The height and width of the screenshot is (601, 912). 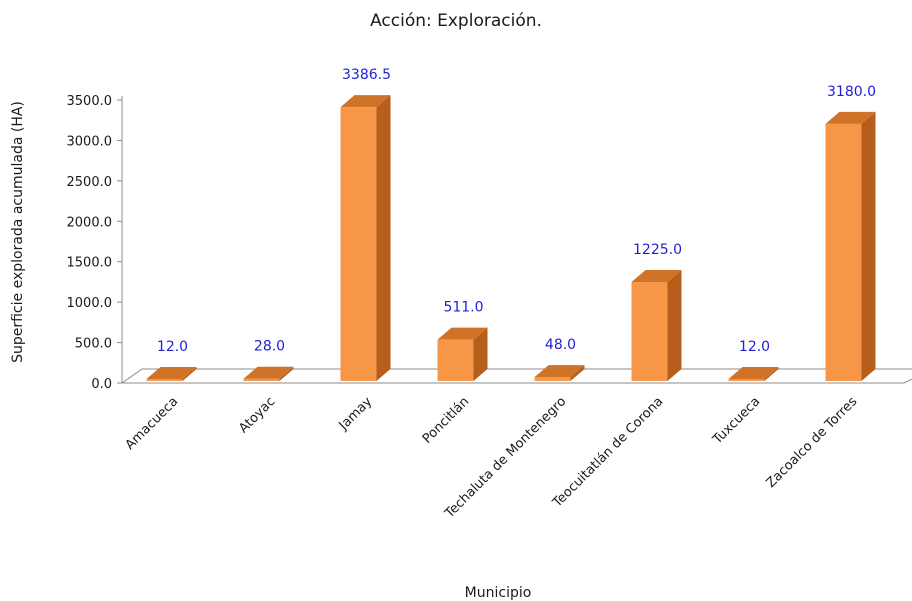 I want to click on category-label: Tuxcueca, so click(x=736, y=421).